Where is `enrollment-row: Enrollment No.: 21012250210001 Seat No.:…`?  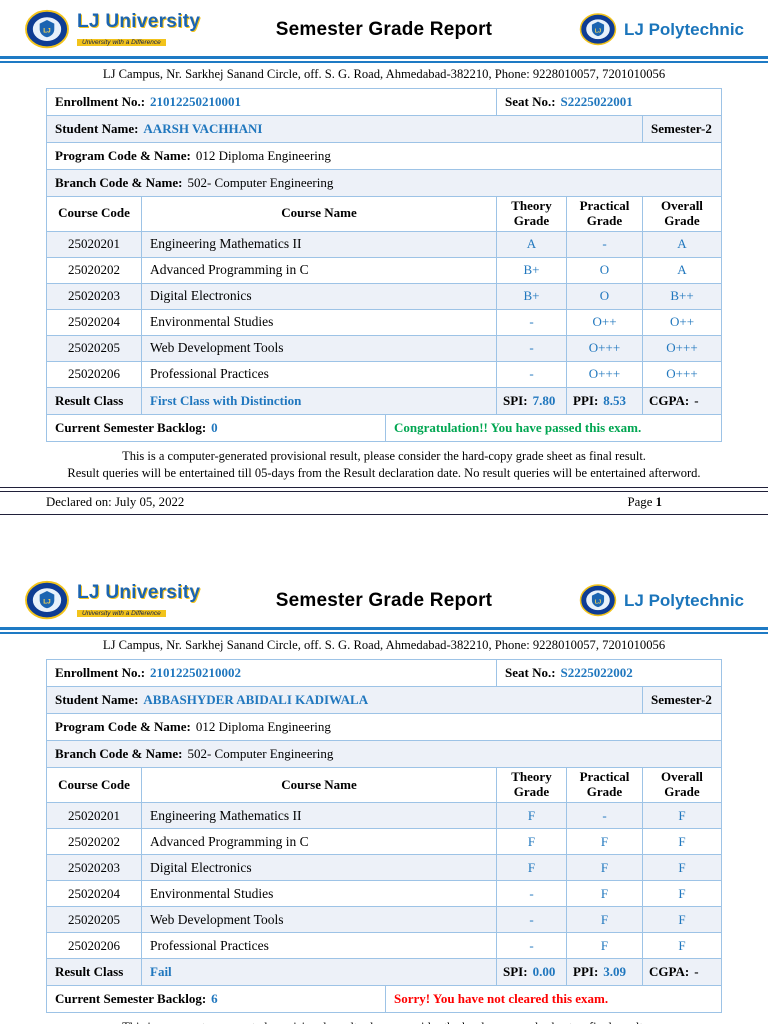
enrollment-row: Enrollment No.: 21012250210001 Seat No.:… is located at coordinates (384, 102).